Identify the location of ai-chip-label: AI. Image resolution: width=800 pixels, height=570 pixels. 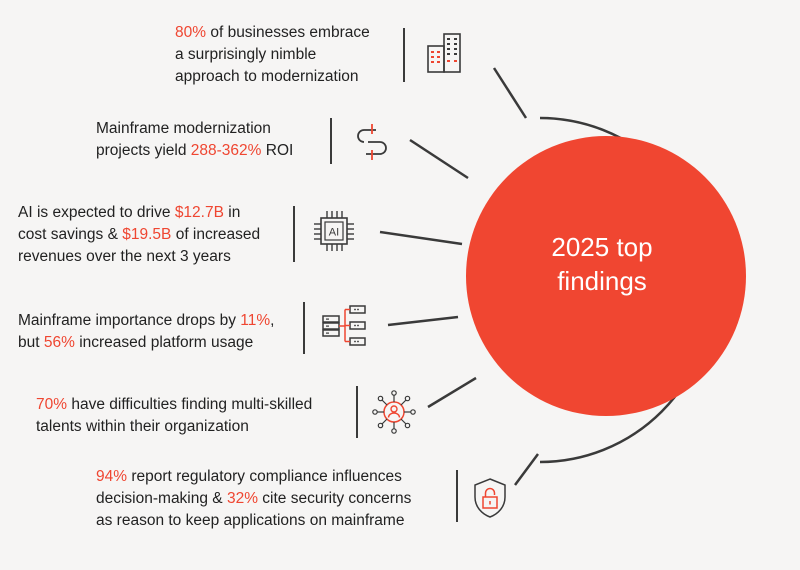
(334, 233).